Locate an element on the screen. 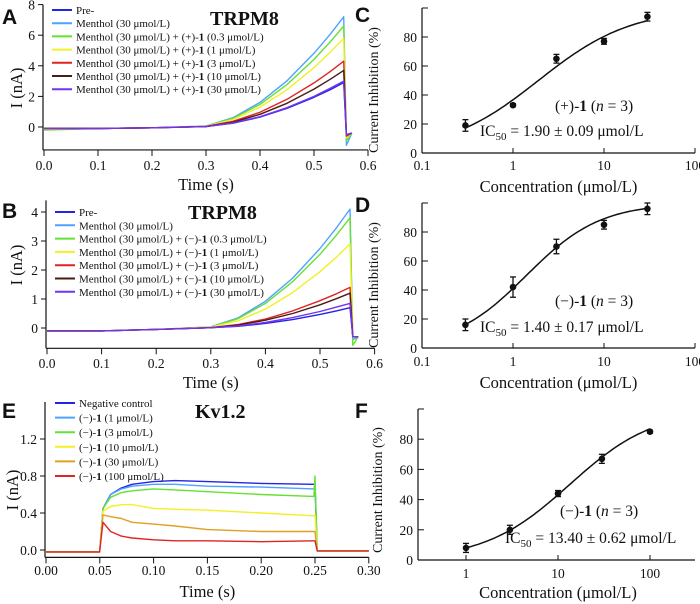 This screenshot has height=604, width=700. y-tick-label: 6 is located at coordinates (31, 35).